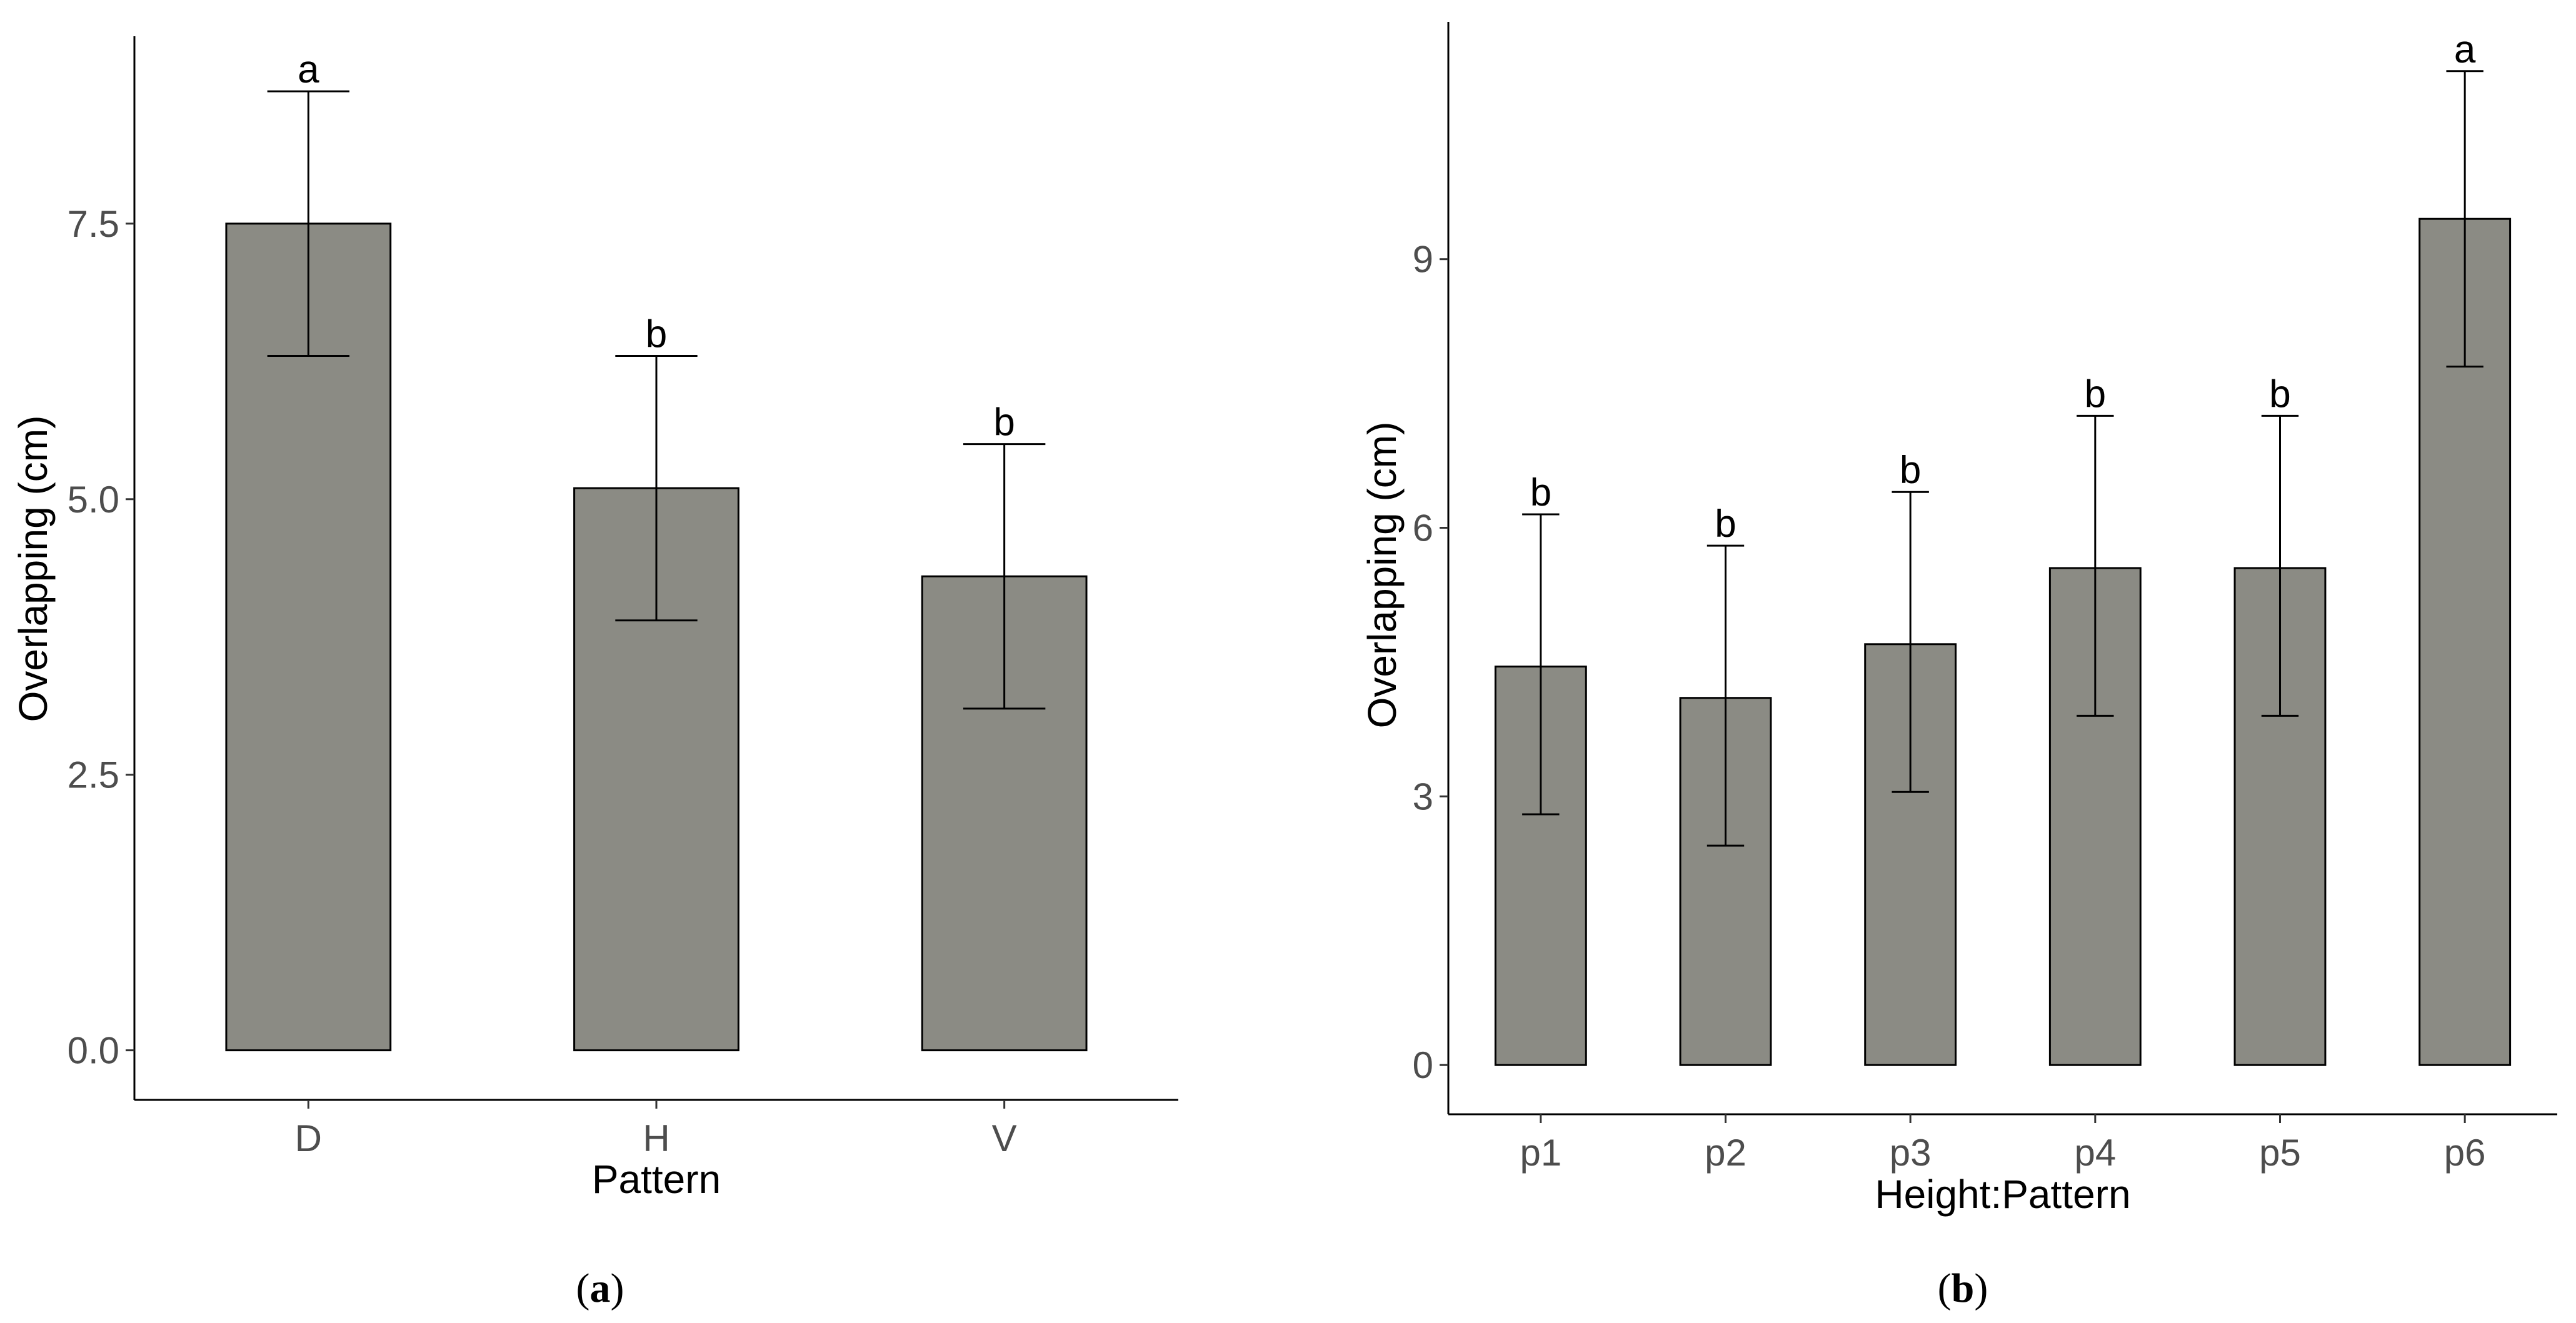 The image size is (2576, 1323). I want to click on x-tick-label-D: D, so click(308, 1138).